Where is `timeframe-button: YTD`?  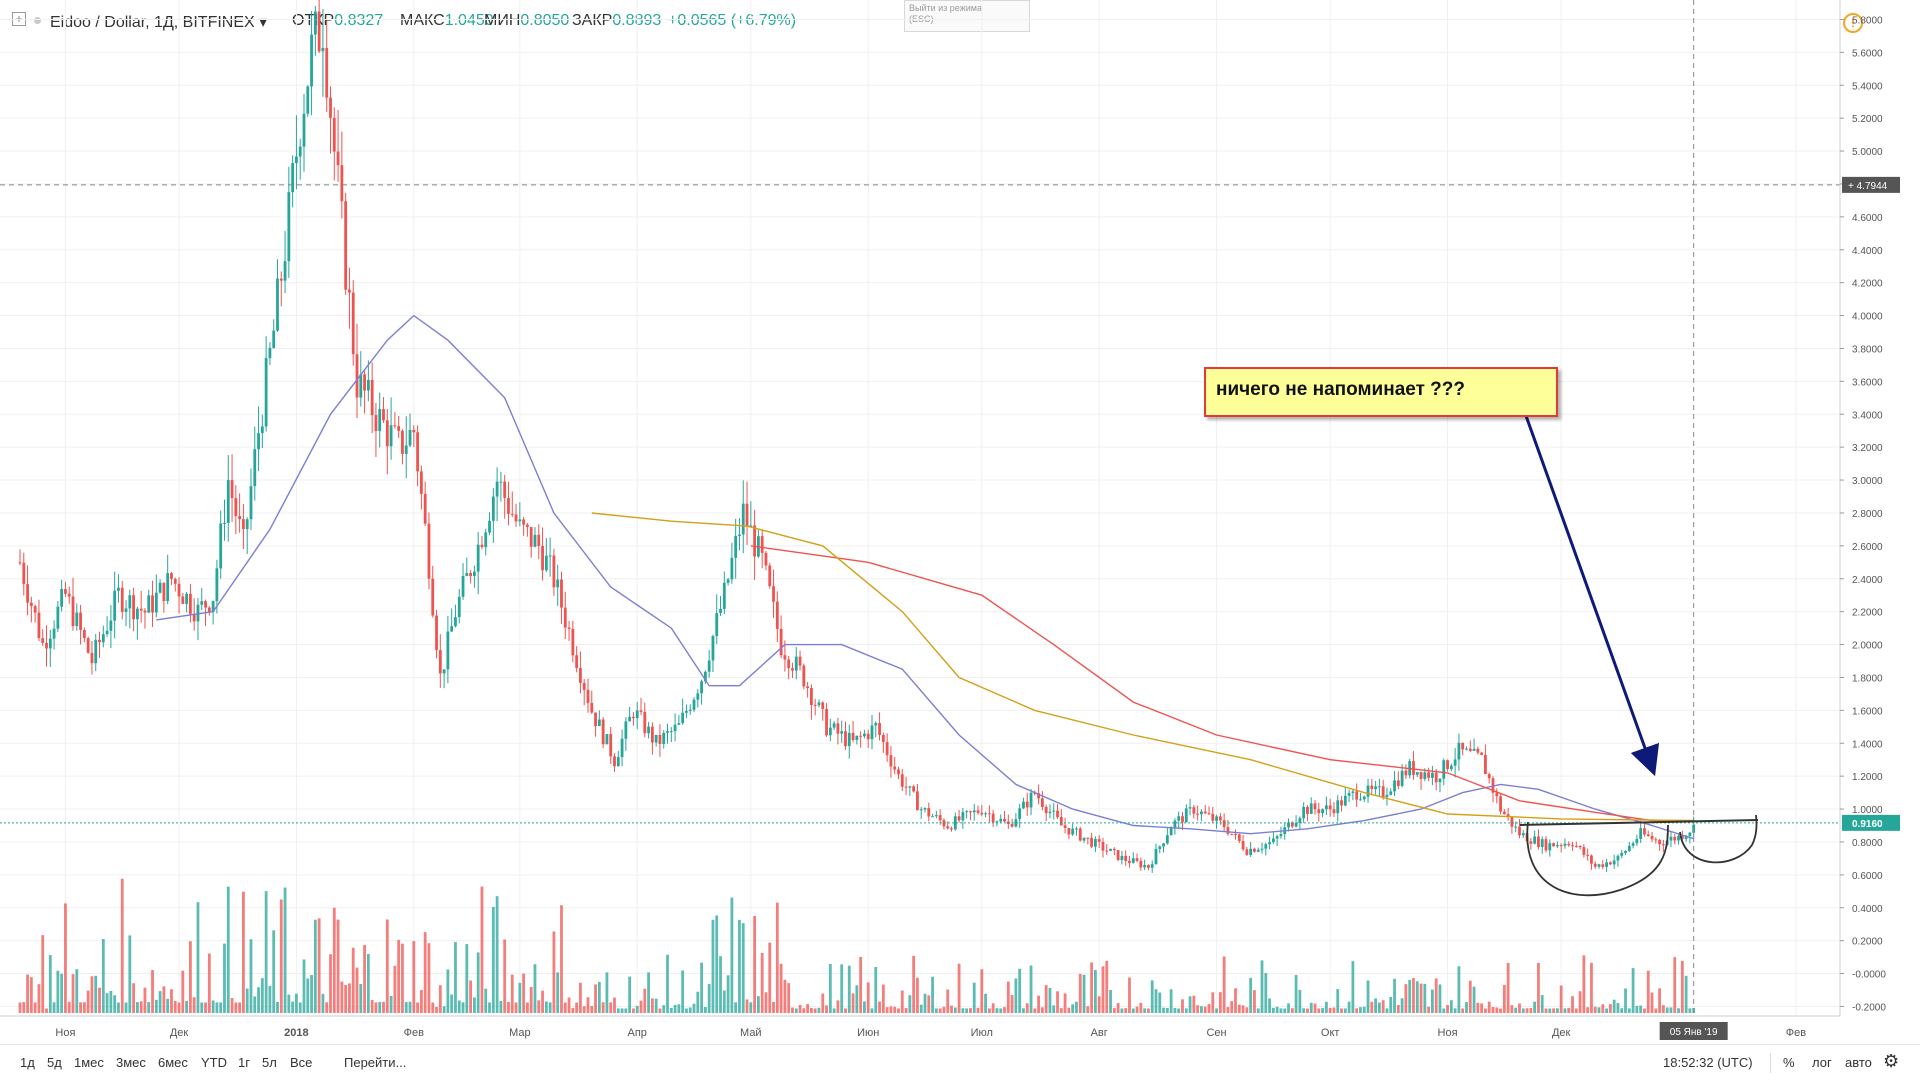
timeframe-button: YTD is located at coordinates (214, 1062).